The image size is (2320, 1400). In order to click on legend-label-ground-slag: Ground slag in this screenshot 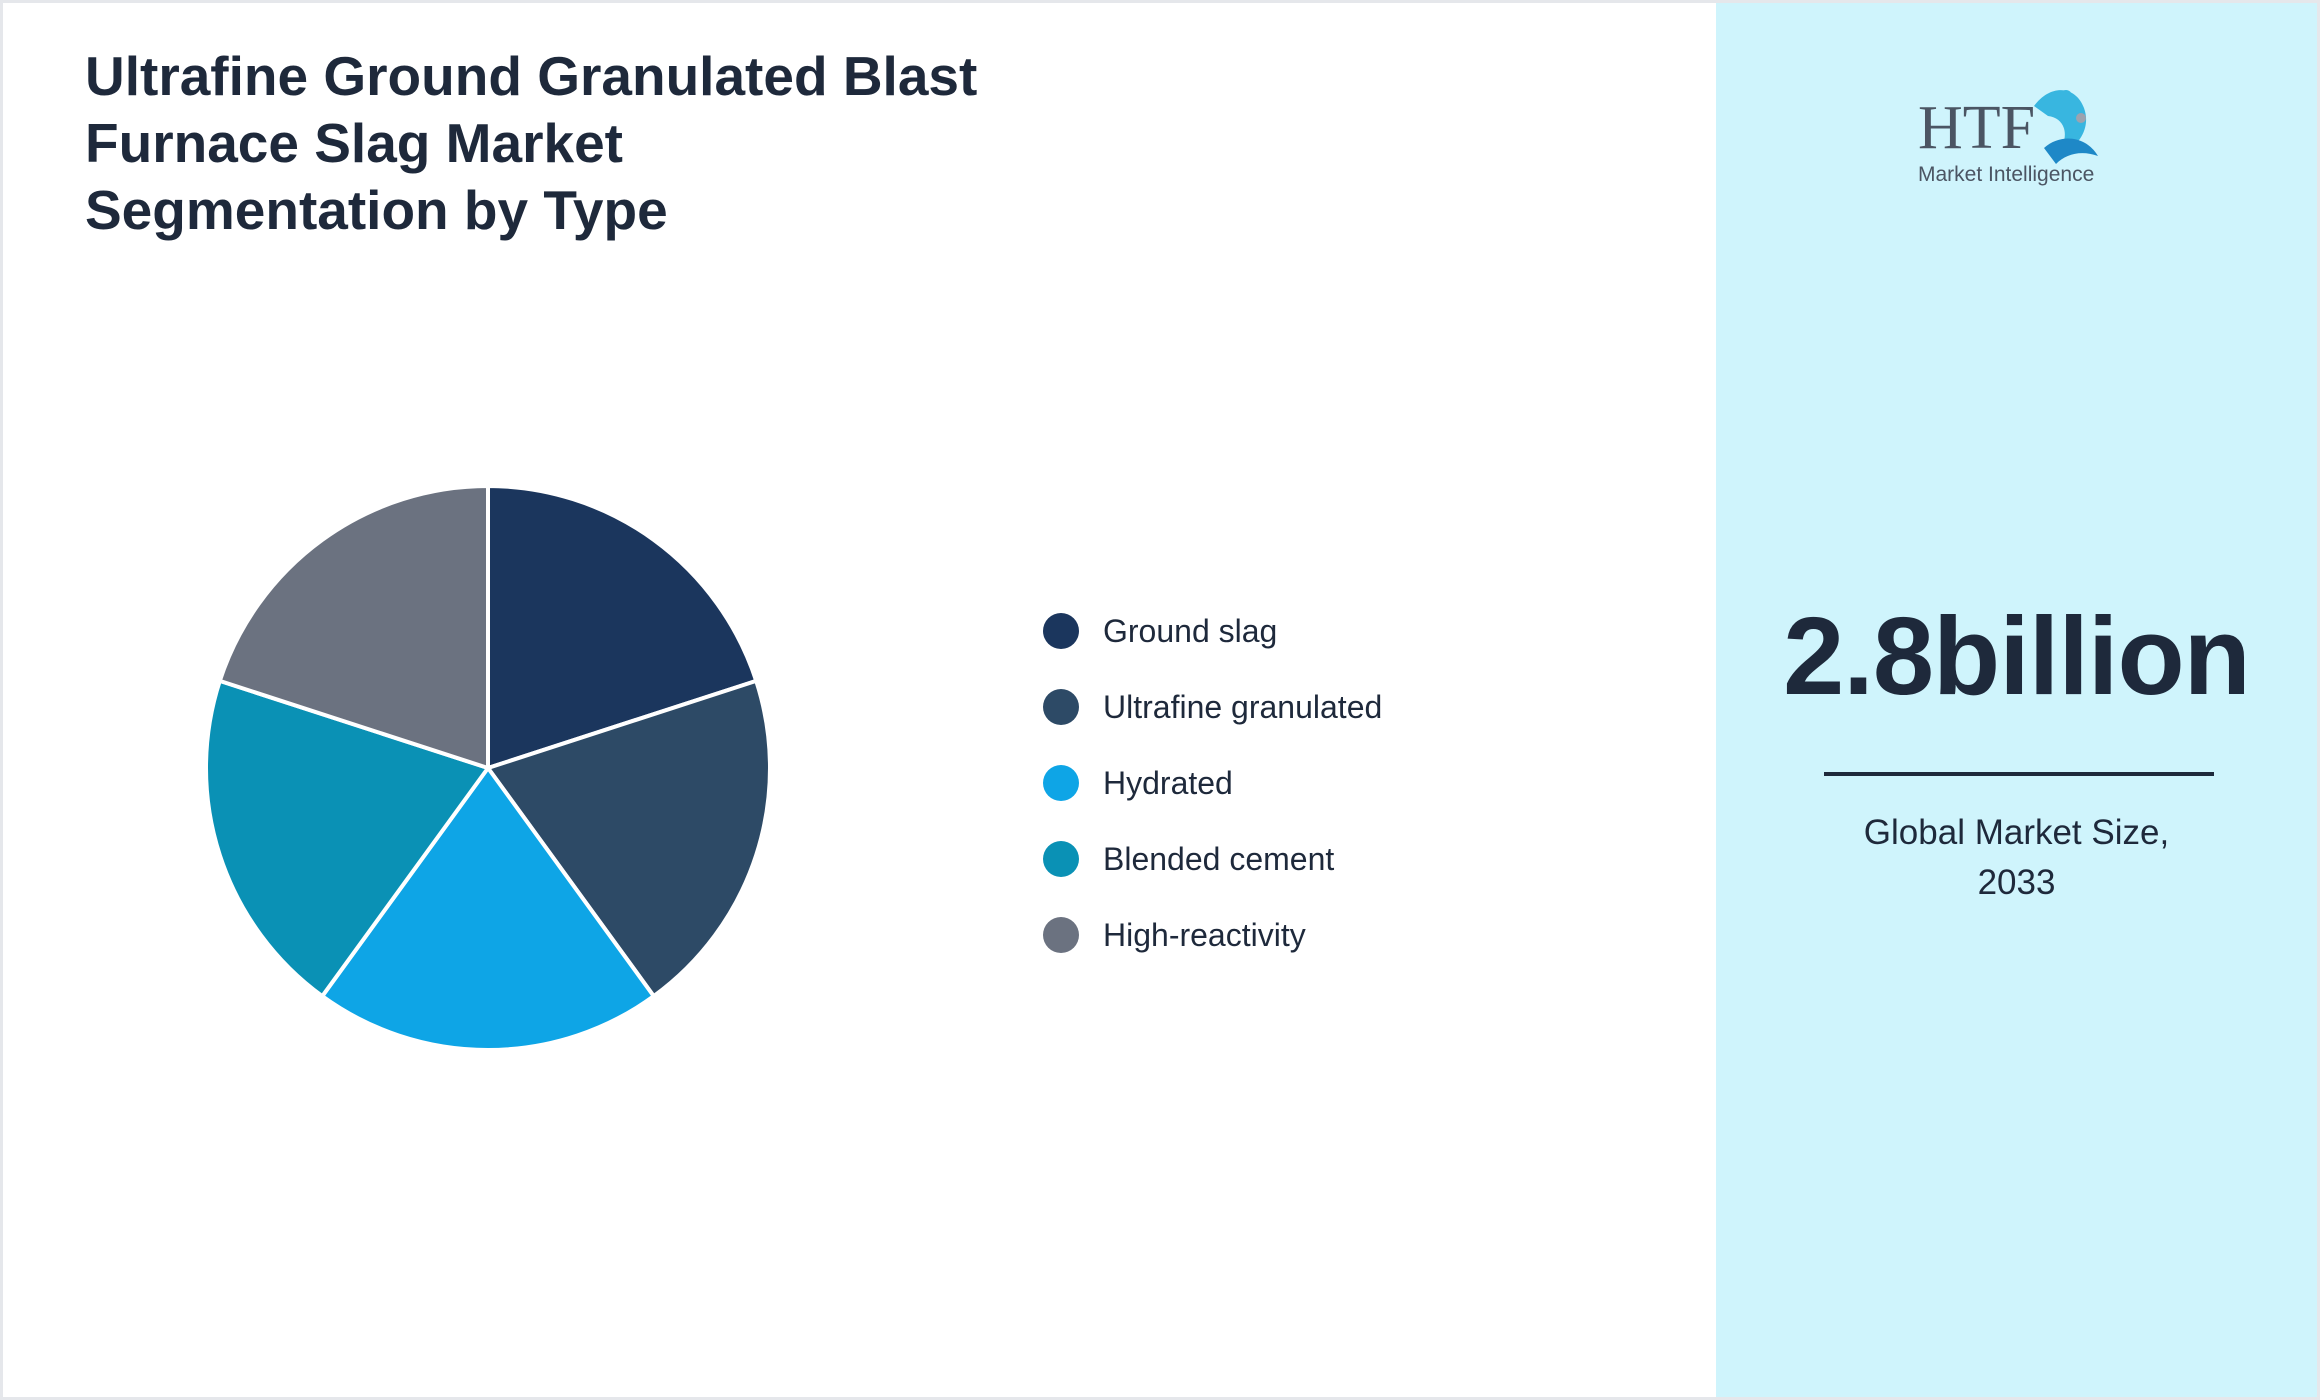, I will do `click(1190, 630)`.